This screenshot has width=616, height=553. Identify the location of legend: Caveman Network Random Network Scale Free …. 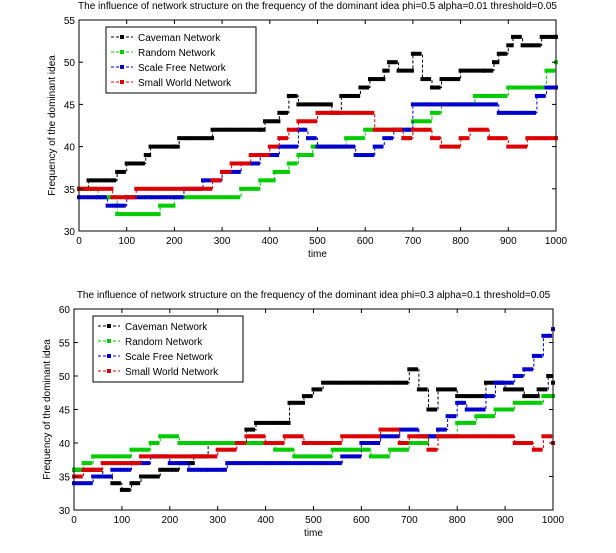
(181, 60).